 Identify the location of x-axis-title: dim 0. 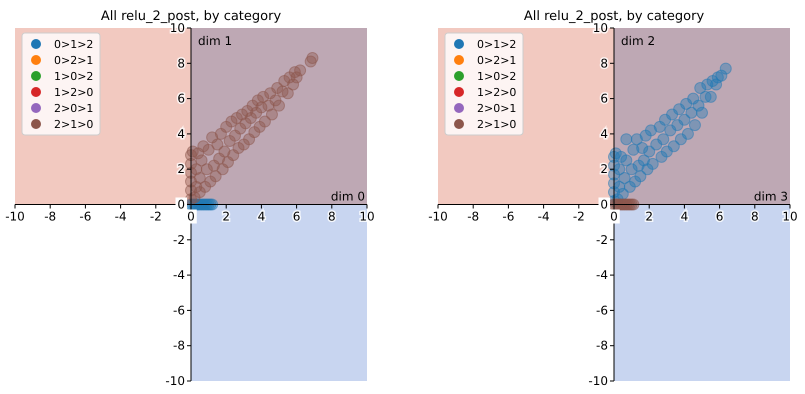
(347, 197).